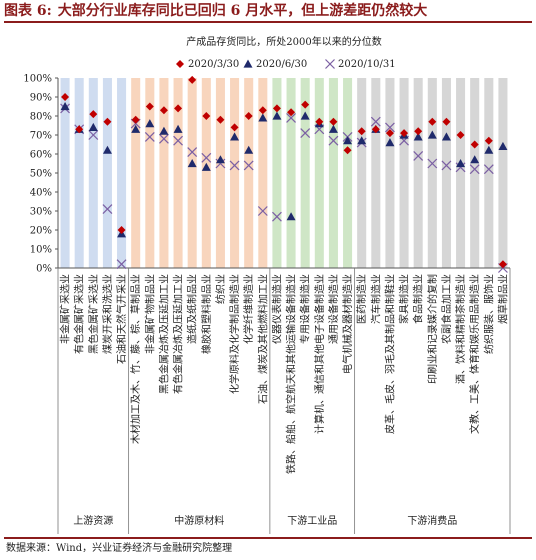  What do you see at coordinates (178, 334) in the screenshot?
I see `category-label: 有色金属冶炼及压延加工业` at bounding box center [178, 334].